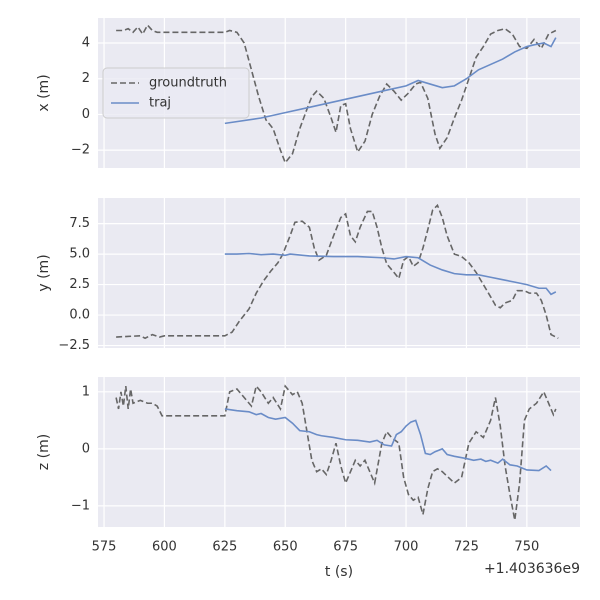 This screenshot has height=600, width=600. What do you see at coordinates (160, 103) in the screenshot?
I see `legend-label: traj` at bounding box center [160, 103].